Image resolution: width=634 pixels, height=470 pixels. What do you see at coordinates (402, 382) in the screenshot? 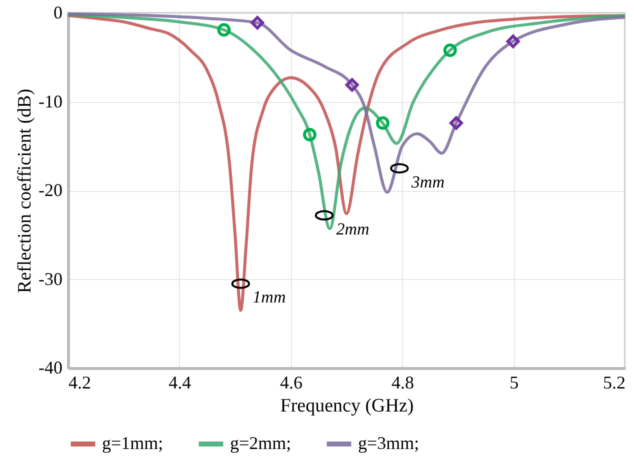
I see `x-tick-label: 4.8` at bounding box center [402, 382].